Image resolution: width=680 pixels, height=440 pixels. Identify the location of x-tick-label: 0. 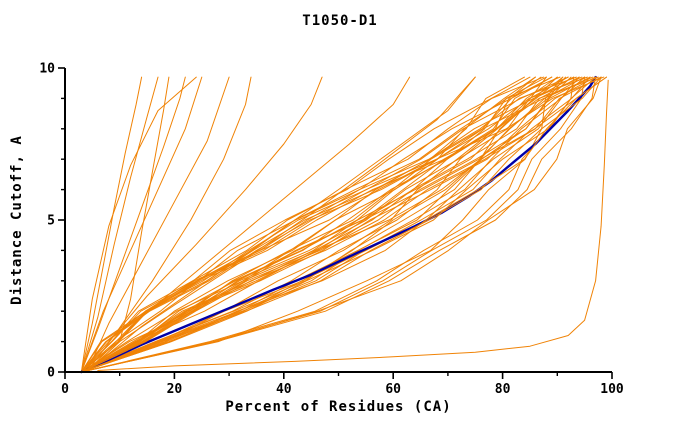
(65, 389).